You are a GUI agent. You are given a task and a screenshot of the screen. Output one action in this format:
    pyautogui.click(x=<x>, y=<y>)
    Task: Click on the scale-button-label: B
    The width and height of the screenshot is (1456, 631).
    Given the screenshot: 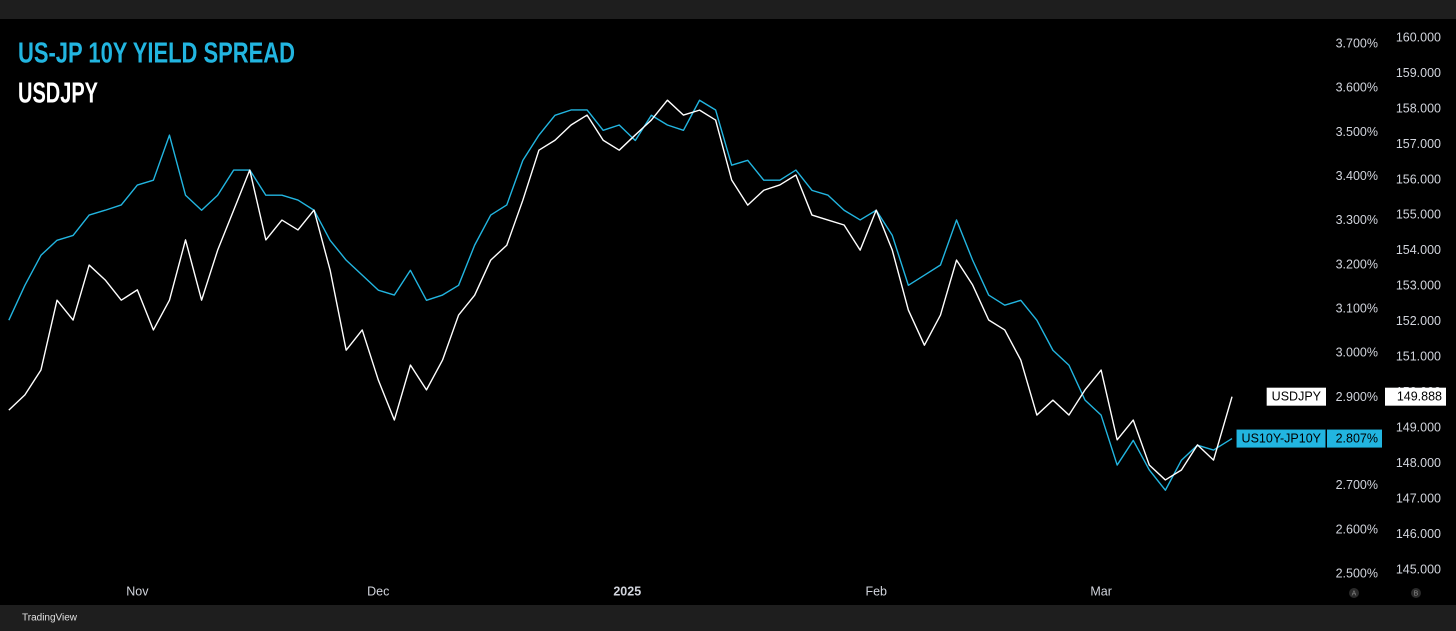 What is the action you would take?
    pyautogui.click(x=1416, y=593)
    